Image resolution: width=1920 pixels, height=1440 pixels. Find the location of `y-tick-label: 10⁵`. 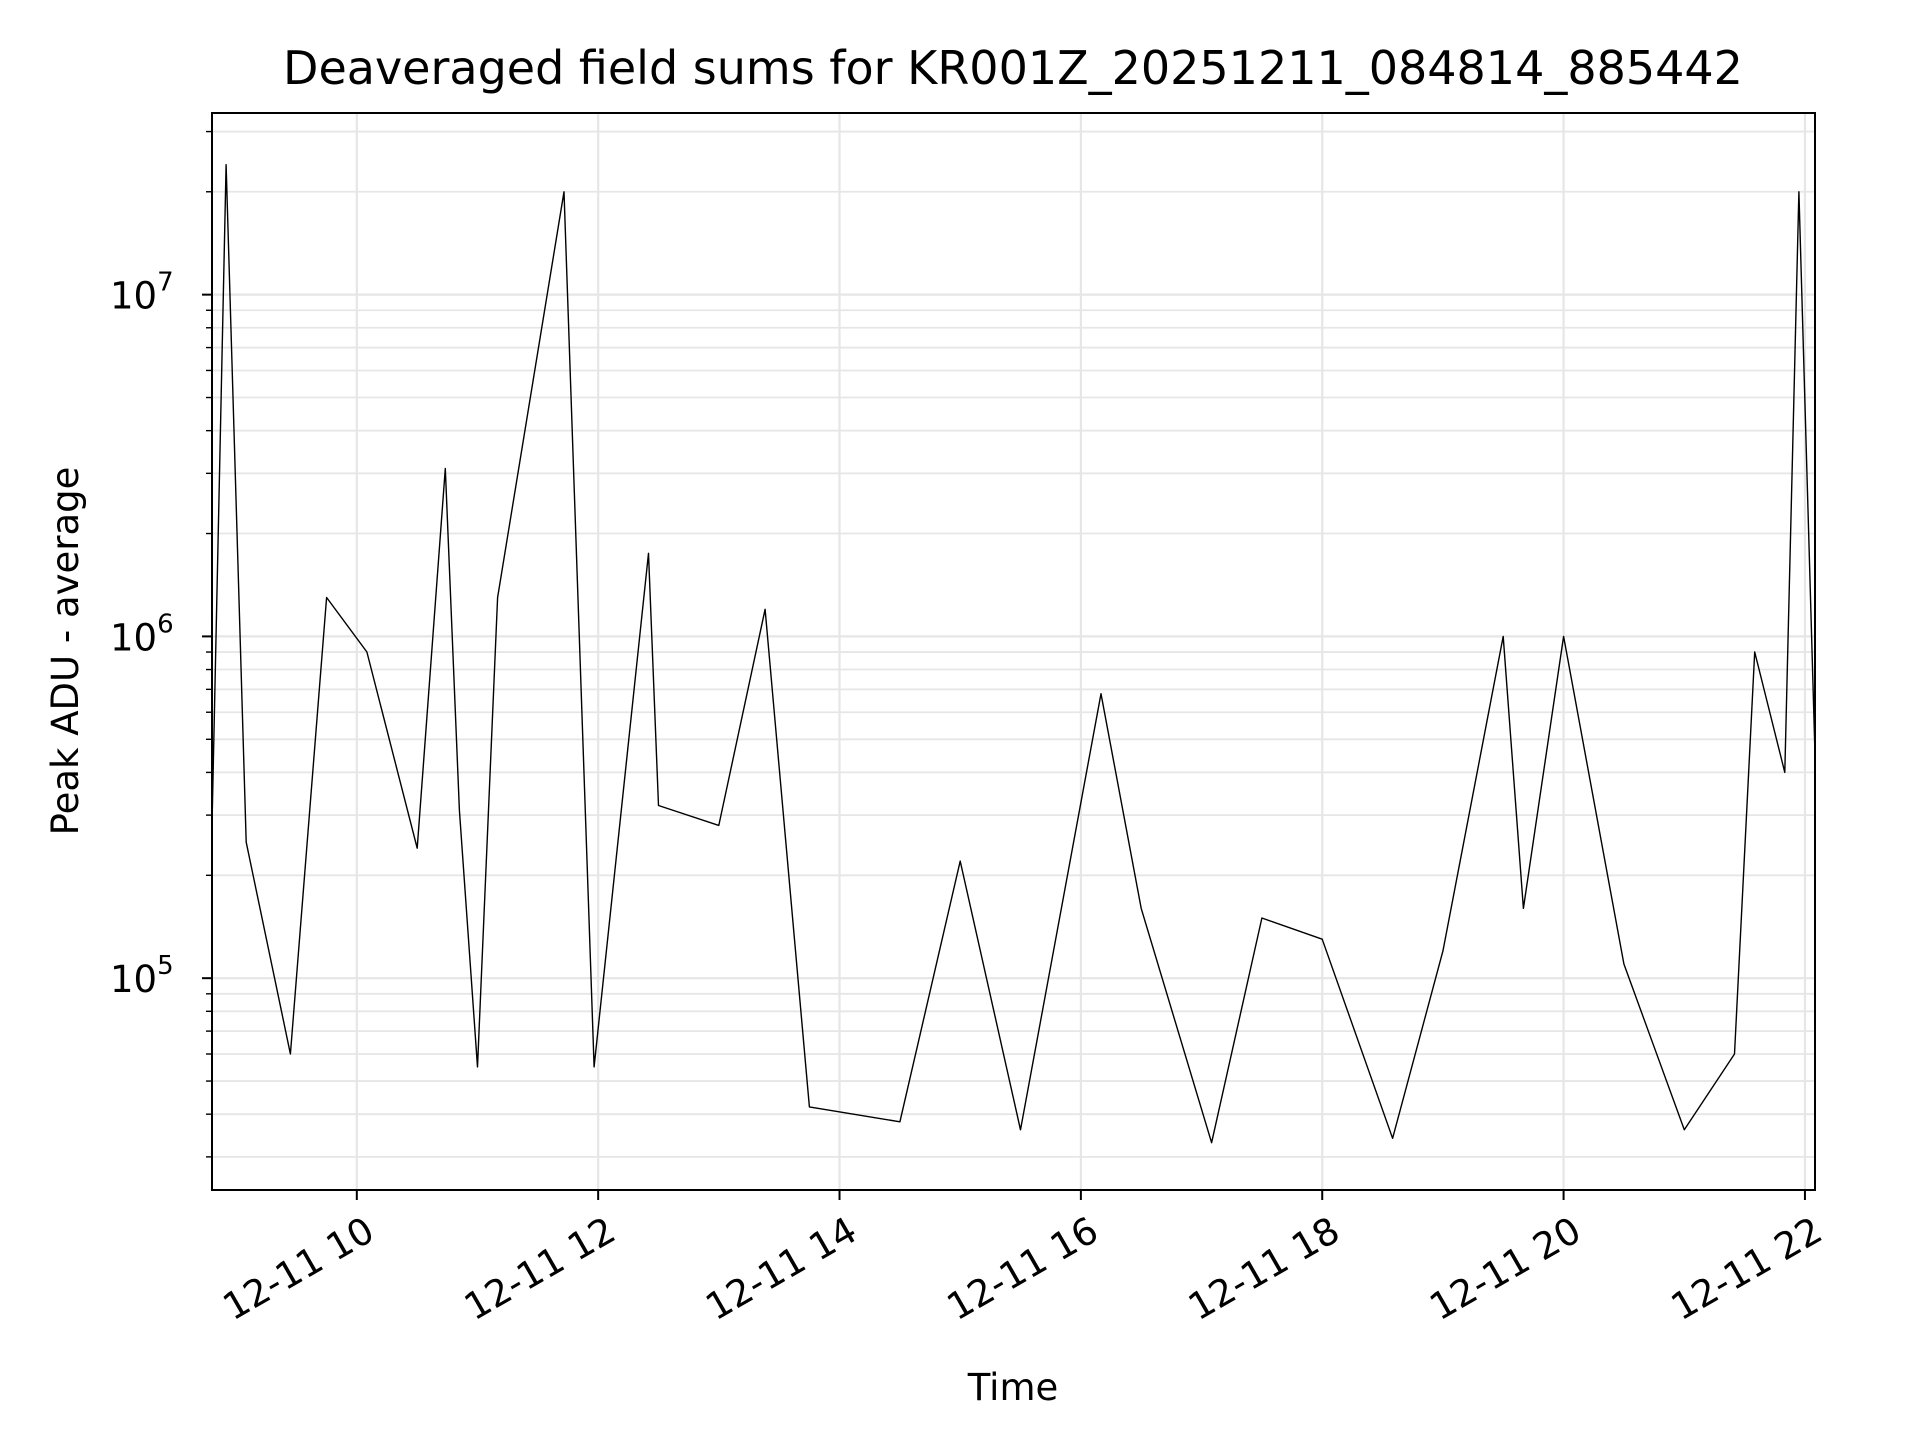

y-tick-label: 10⁵ is located at coordinates (142, 976).